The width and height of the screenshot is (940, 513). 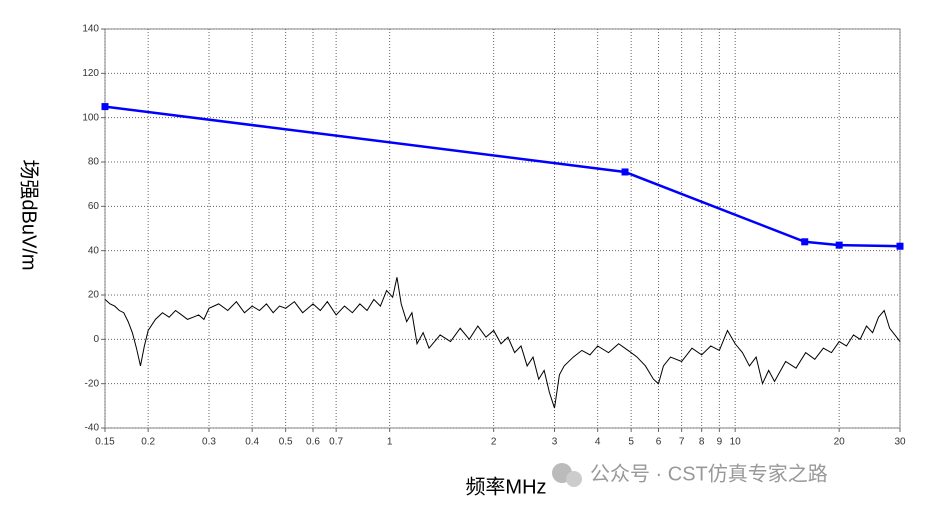 What do you see at coordinates (209, 442) in the screenshot?
I see `x-tick-label: 0.3` at bounding box center [209, 442].